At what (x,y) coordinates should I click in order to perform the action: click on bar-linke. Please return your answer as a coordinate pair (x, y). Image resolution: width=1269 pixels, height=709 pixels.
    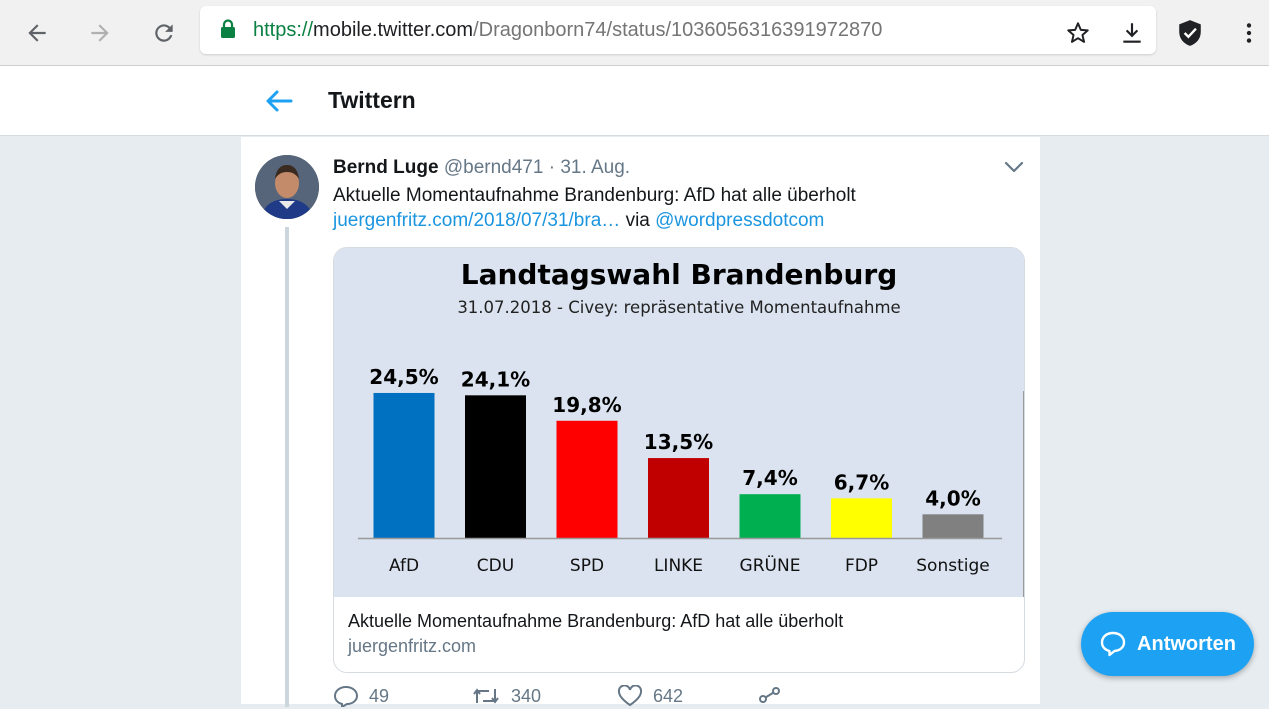
    Looking at the image, I should click on (678, 498).